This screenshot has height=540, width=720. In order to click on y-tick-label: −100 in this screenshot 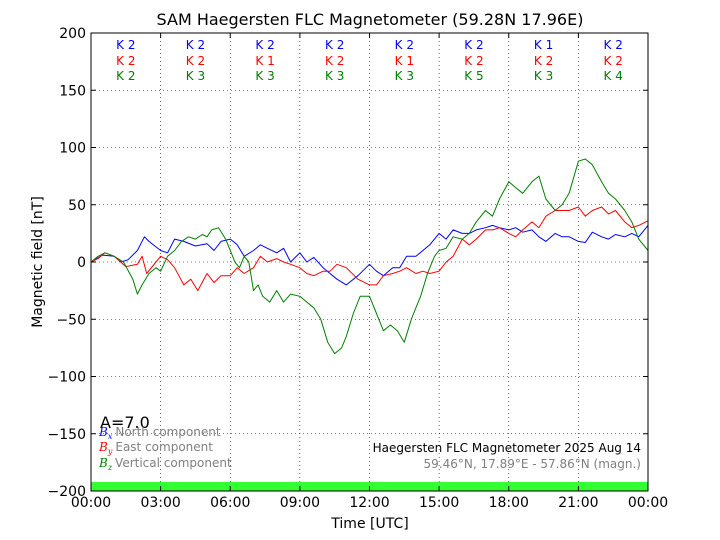, I will do `click(67, 378)`.